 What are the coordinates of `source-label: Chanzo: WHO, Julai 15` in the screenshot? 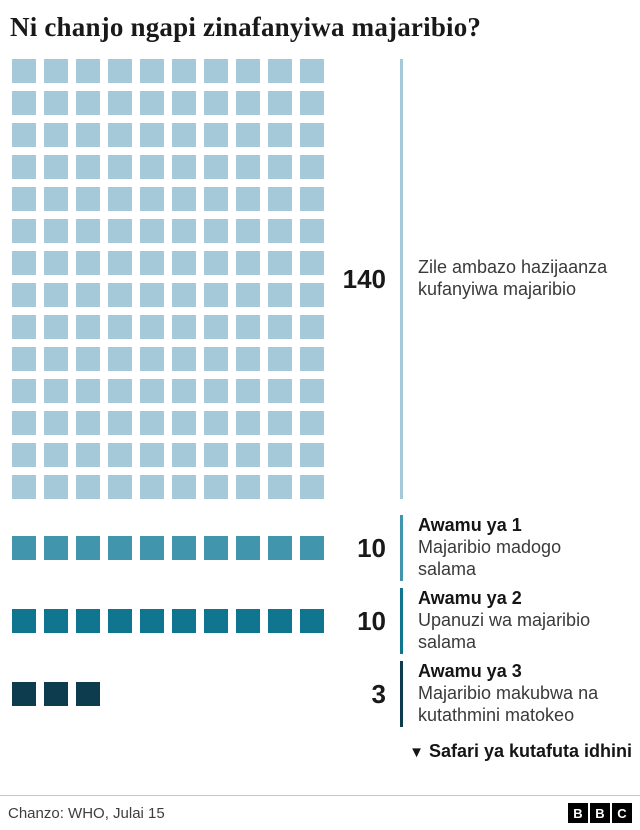 It's located at (86, 813).